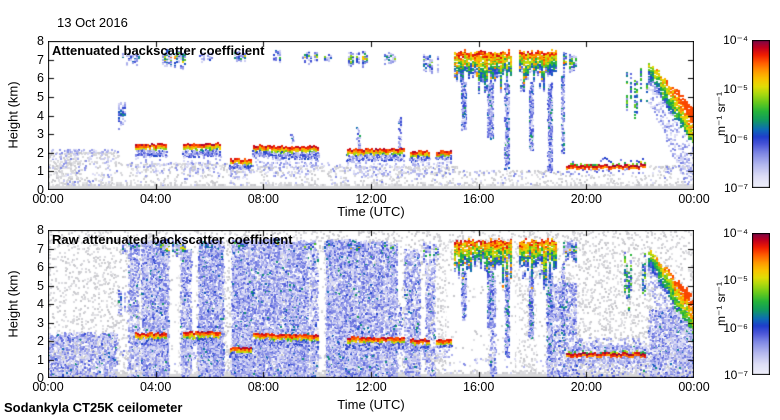  I want to click on x-axis-label-bottom: Time (UTC), so click(371, 404).